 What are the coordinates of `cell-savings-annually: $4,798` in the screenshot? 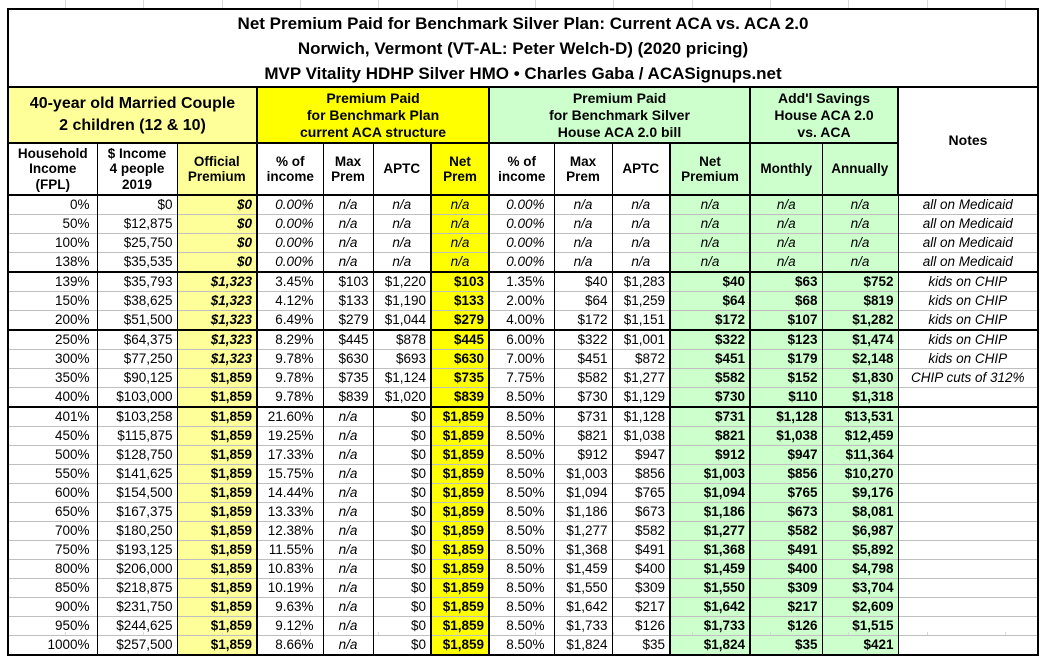 It's located at (860, 569).